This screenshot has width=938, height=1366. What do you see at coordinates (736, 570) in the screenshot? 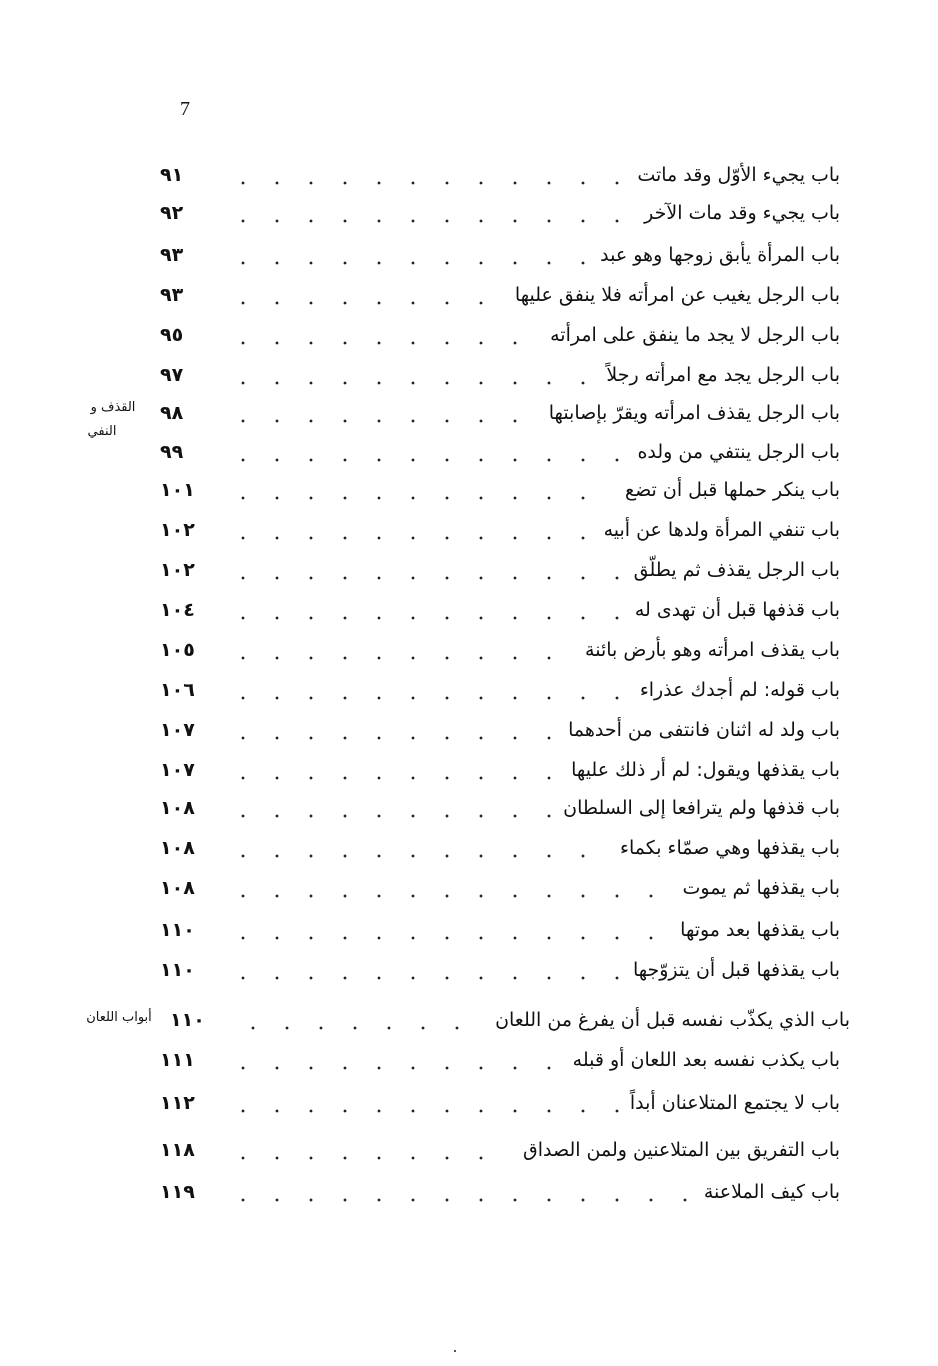
I see `entry-title: باب الرجل يقذف ثم يطلّق` at bounding box center [736, 570].